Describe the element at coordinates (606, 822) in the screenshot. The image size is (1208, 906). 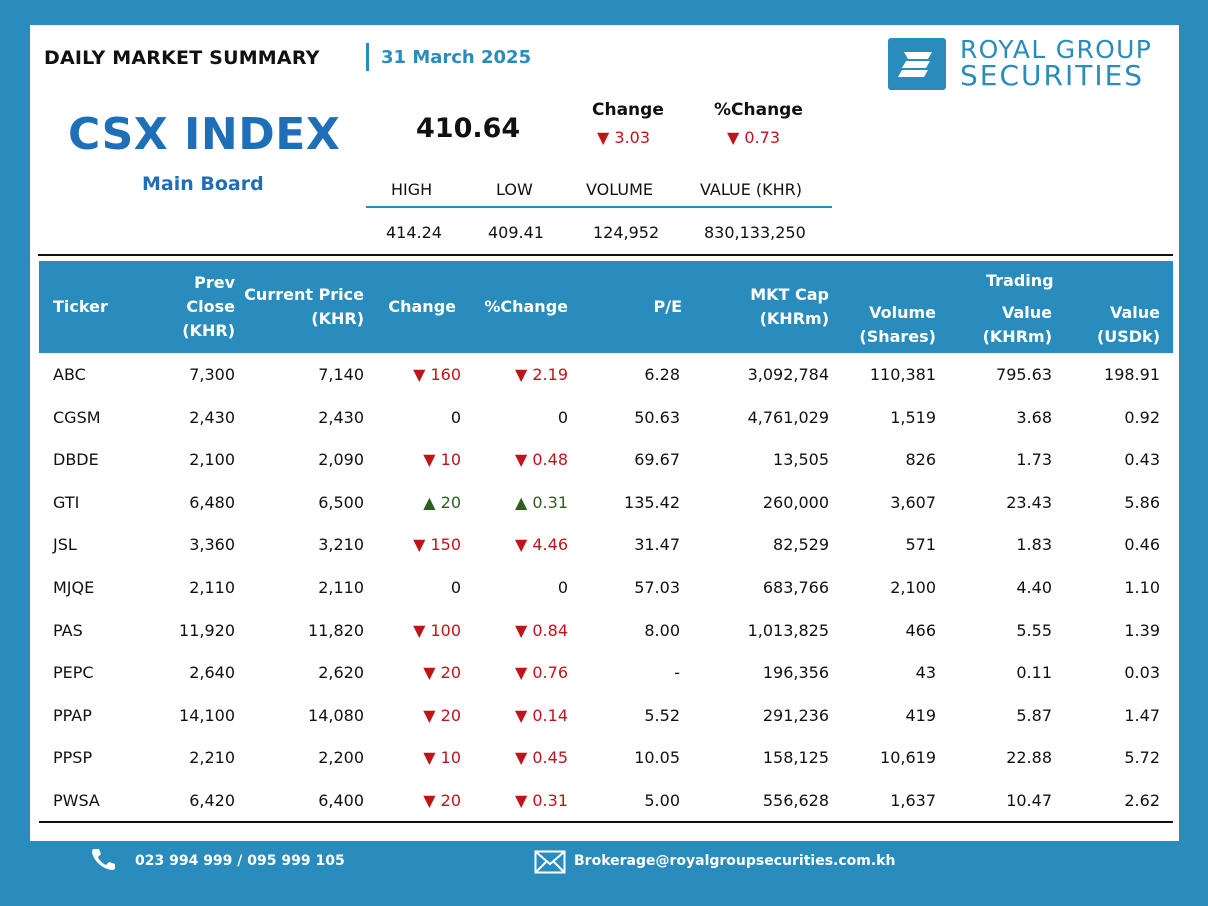
I see `table-bottom-rule` at that location.